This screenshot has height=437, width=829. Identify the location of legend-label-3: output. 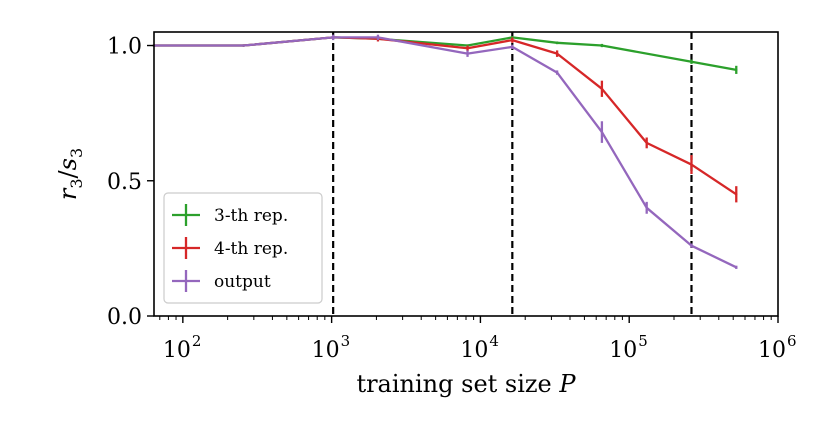
(242, 282).